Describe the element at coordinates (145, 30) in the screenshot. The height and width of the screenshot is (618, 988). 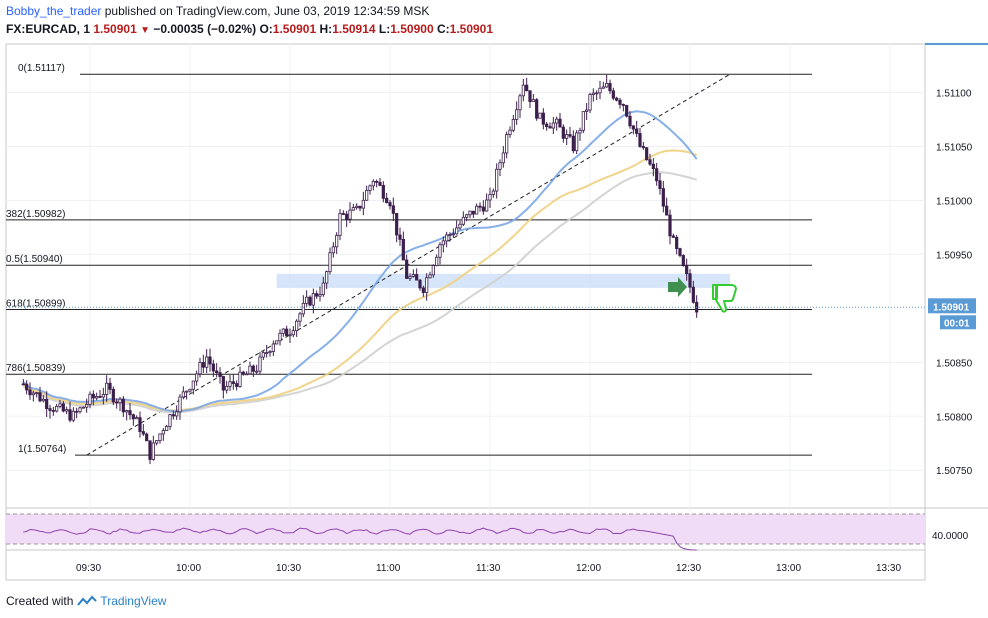
I see `down-triangle-icon: ▼` at that location.